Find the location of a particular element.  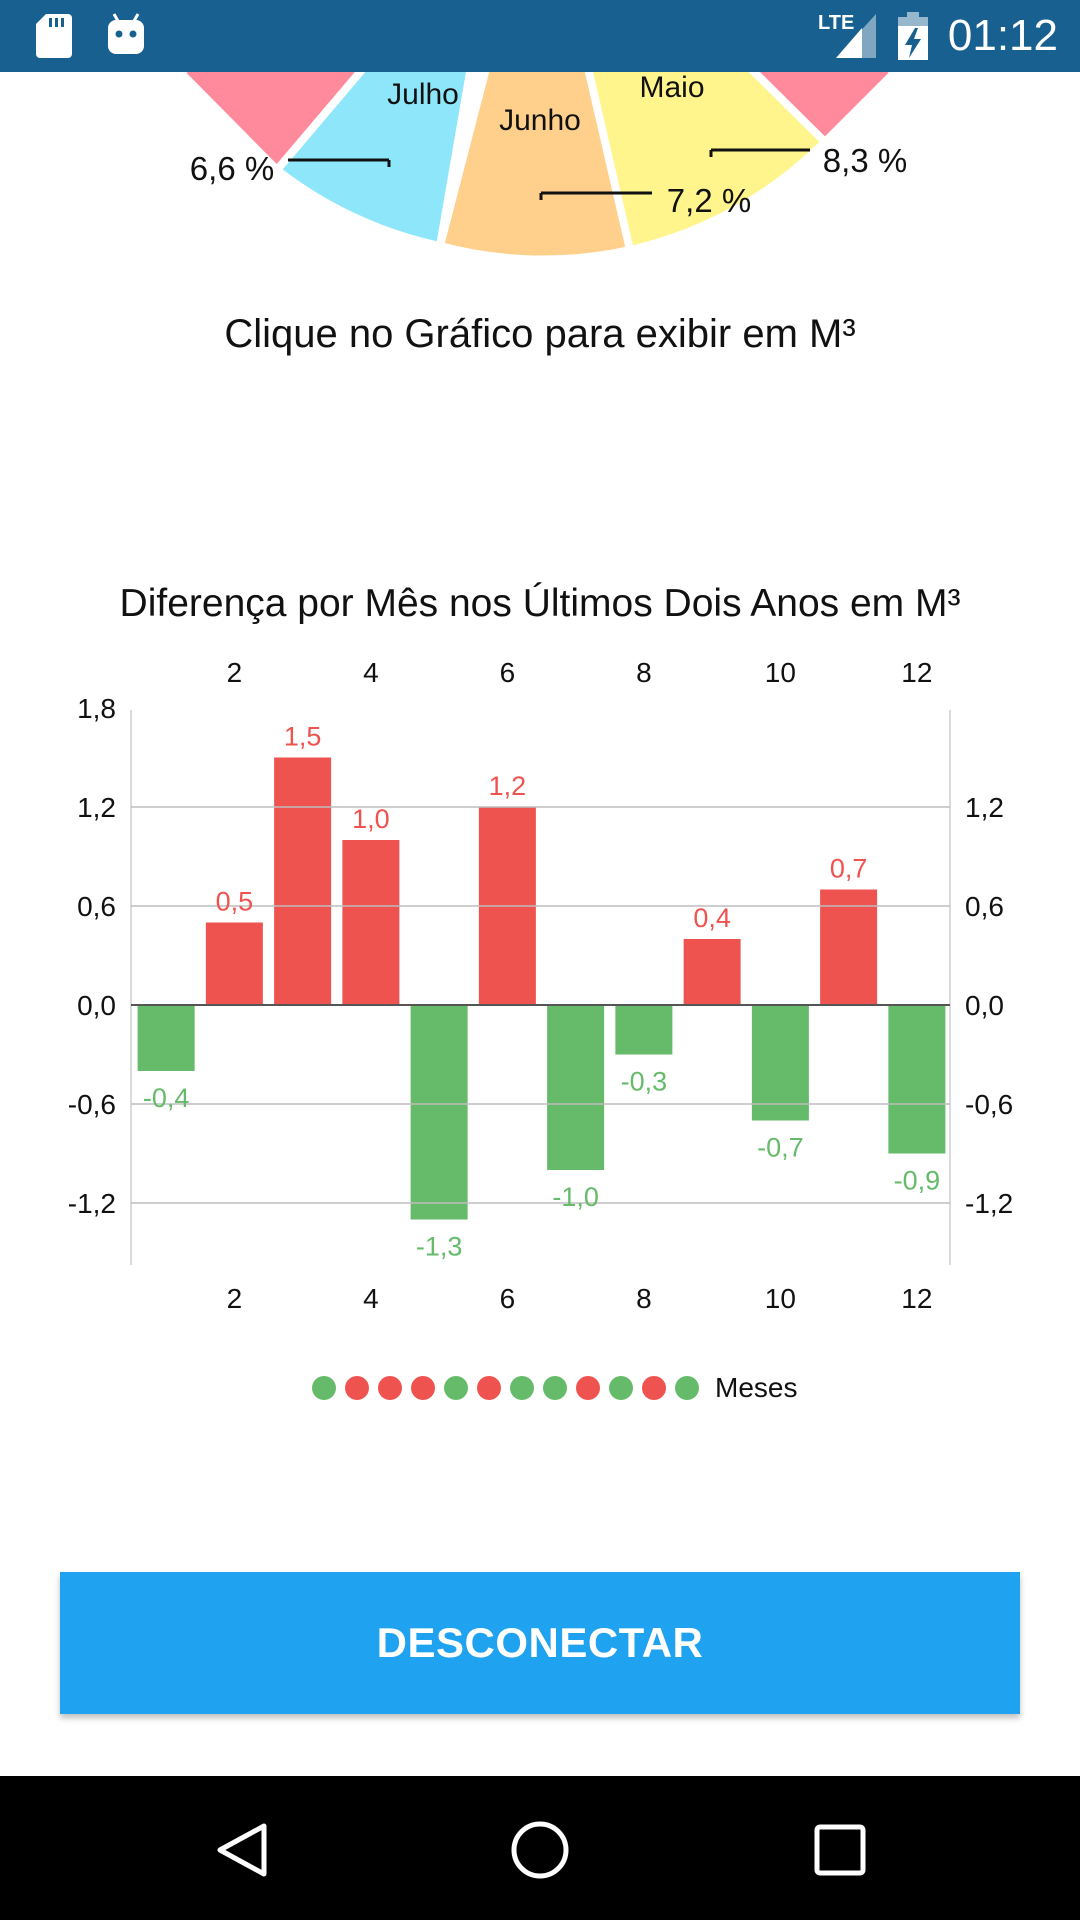

y-tick-left: 1,8 is located at coordinates (96, 708).